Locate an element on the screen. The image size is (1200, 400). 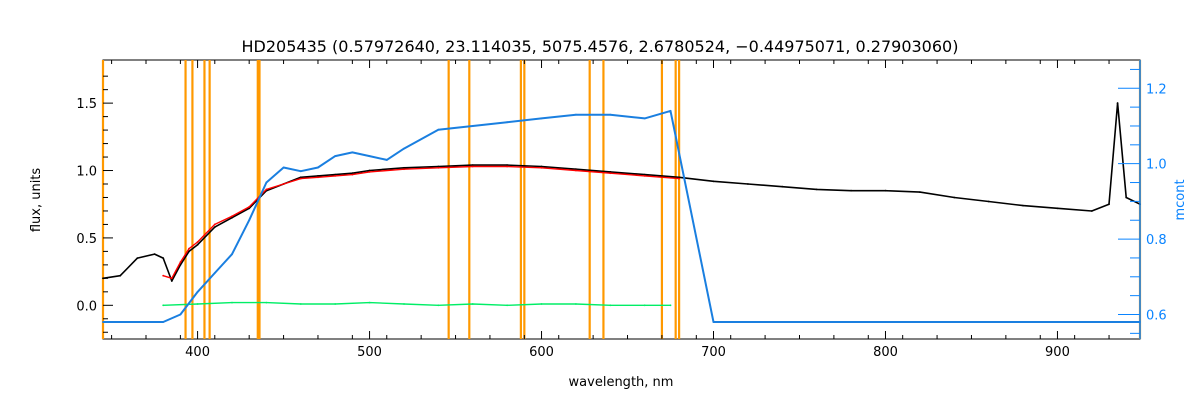
y-tick-label-2: 1.0 is located at coordinates (86, 172).